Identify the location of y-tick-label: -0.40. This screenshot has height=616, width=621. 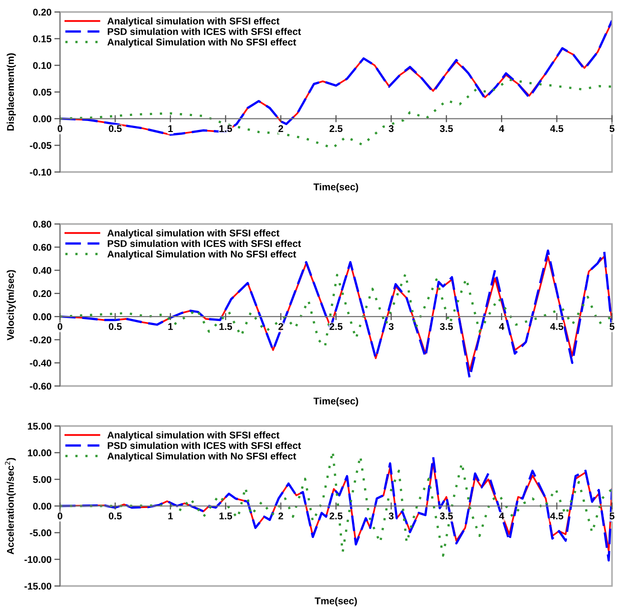
(41, 363).